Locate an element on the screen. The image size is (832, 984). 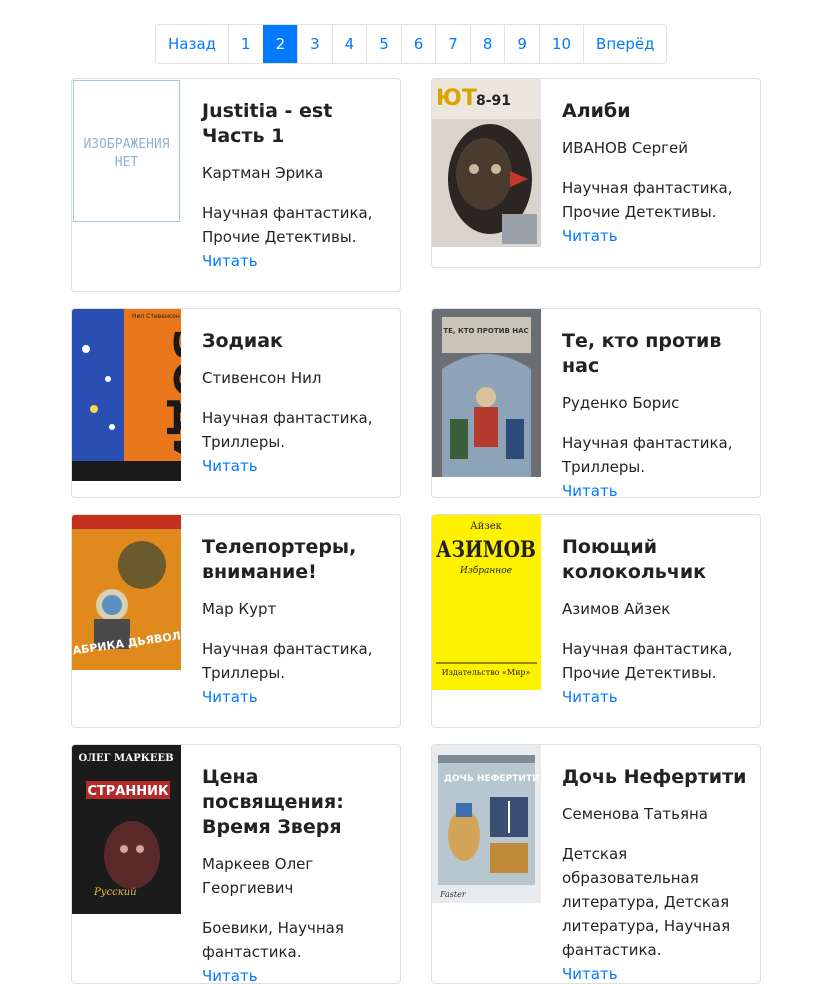
book-title: Зодиак is located at coordinates (242, 341).